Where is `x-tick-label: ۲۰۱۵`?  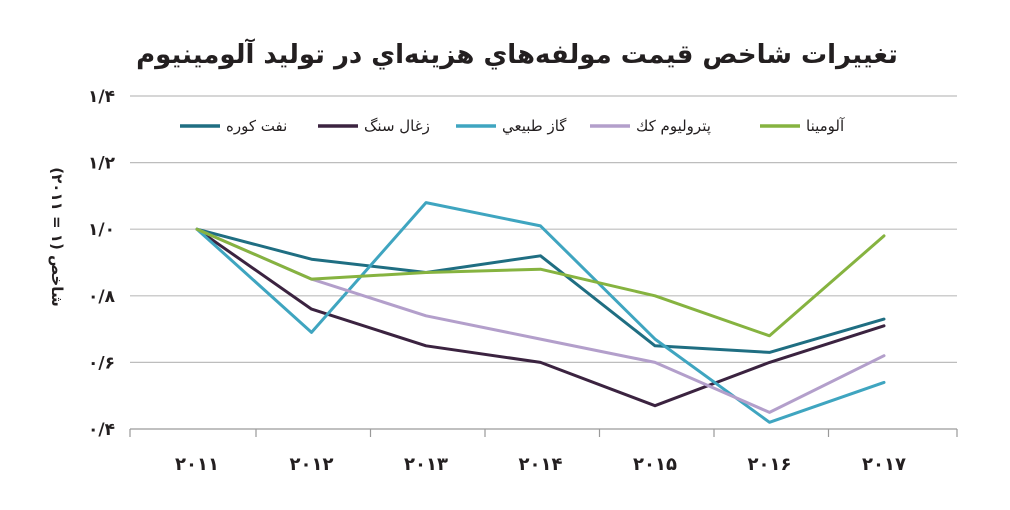 x-tick-label: ۲۰۱۵ is located at coordinates (655, 464).